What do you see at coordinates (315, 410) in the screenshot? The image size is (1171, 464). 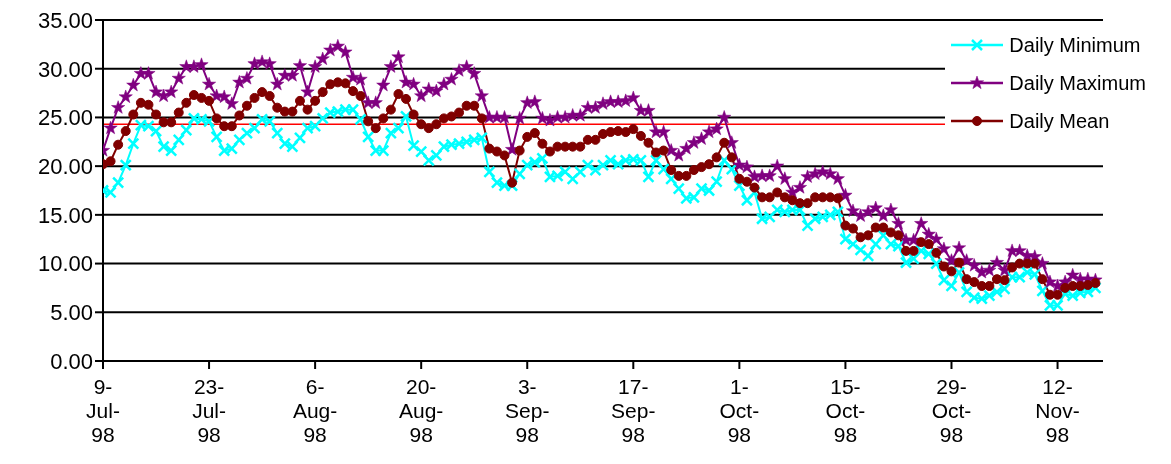 I see `x-tick-label: 6-Aug-98` at bounding box center [315, 410].